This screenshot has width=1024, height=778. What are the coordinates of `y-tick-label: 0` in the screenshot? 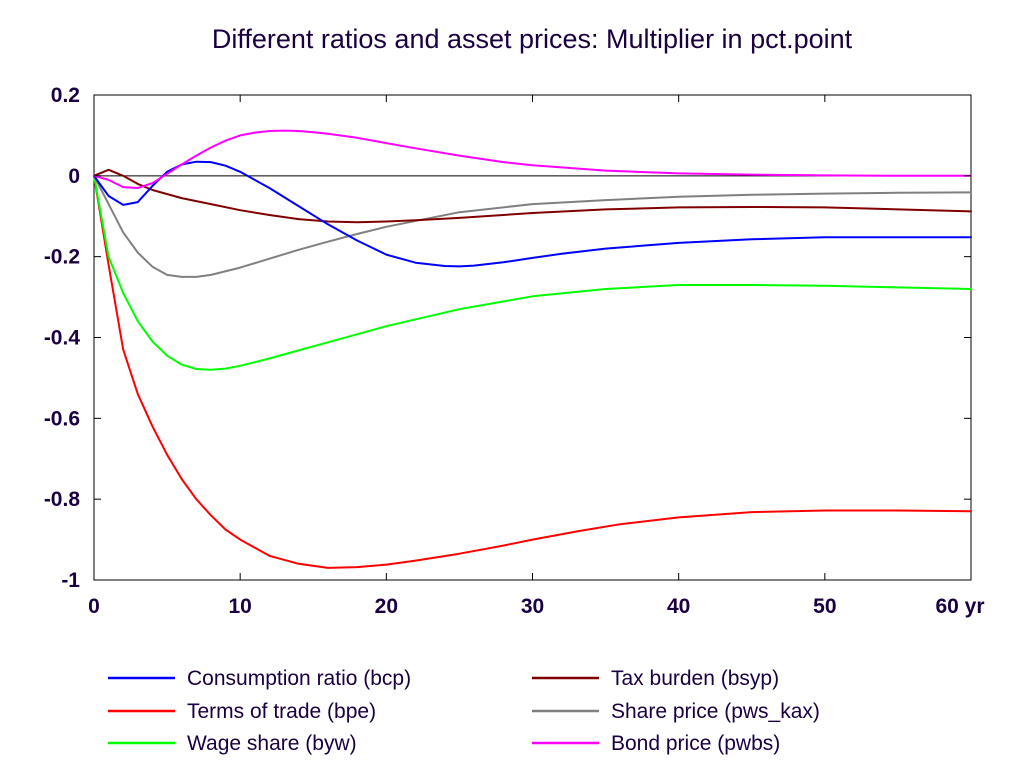 It's located at (74, 176).